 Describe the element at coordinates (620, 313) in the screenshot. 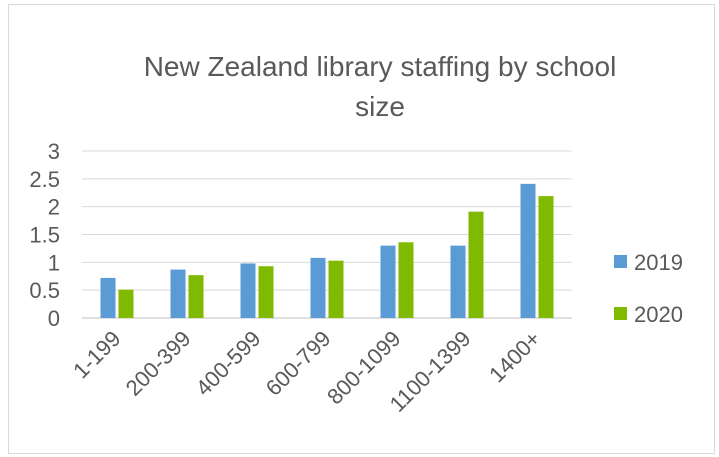

I see `legend-swatch-2020` at that location.